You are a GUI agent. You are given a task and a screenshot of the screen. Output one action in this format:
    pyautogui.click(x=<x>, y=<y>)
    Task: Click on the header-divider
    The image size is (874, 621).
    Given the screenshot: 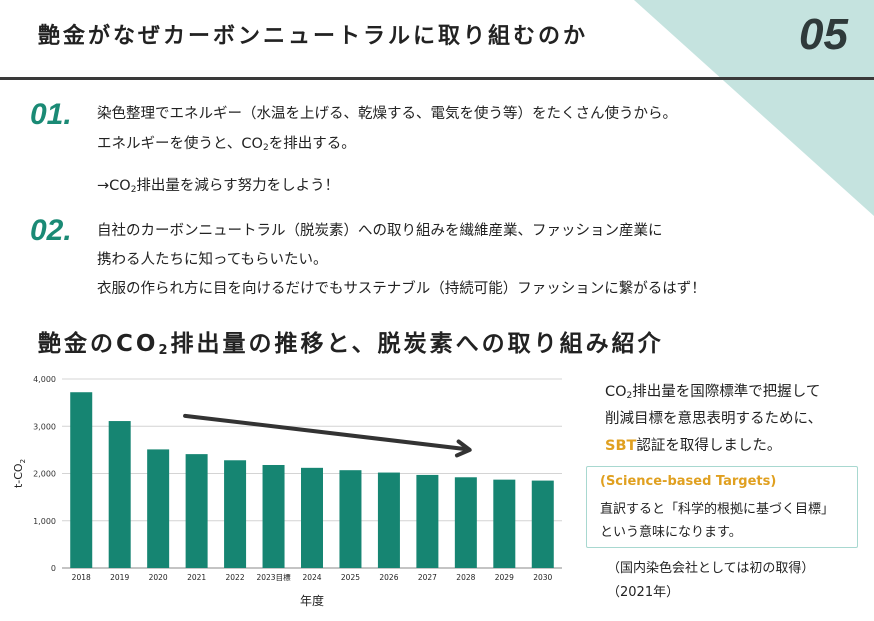 What is the action you would take?
    pyautogui.click(x=437, y=78)
    